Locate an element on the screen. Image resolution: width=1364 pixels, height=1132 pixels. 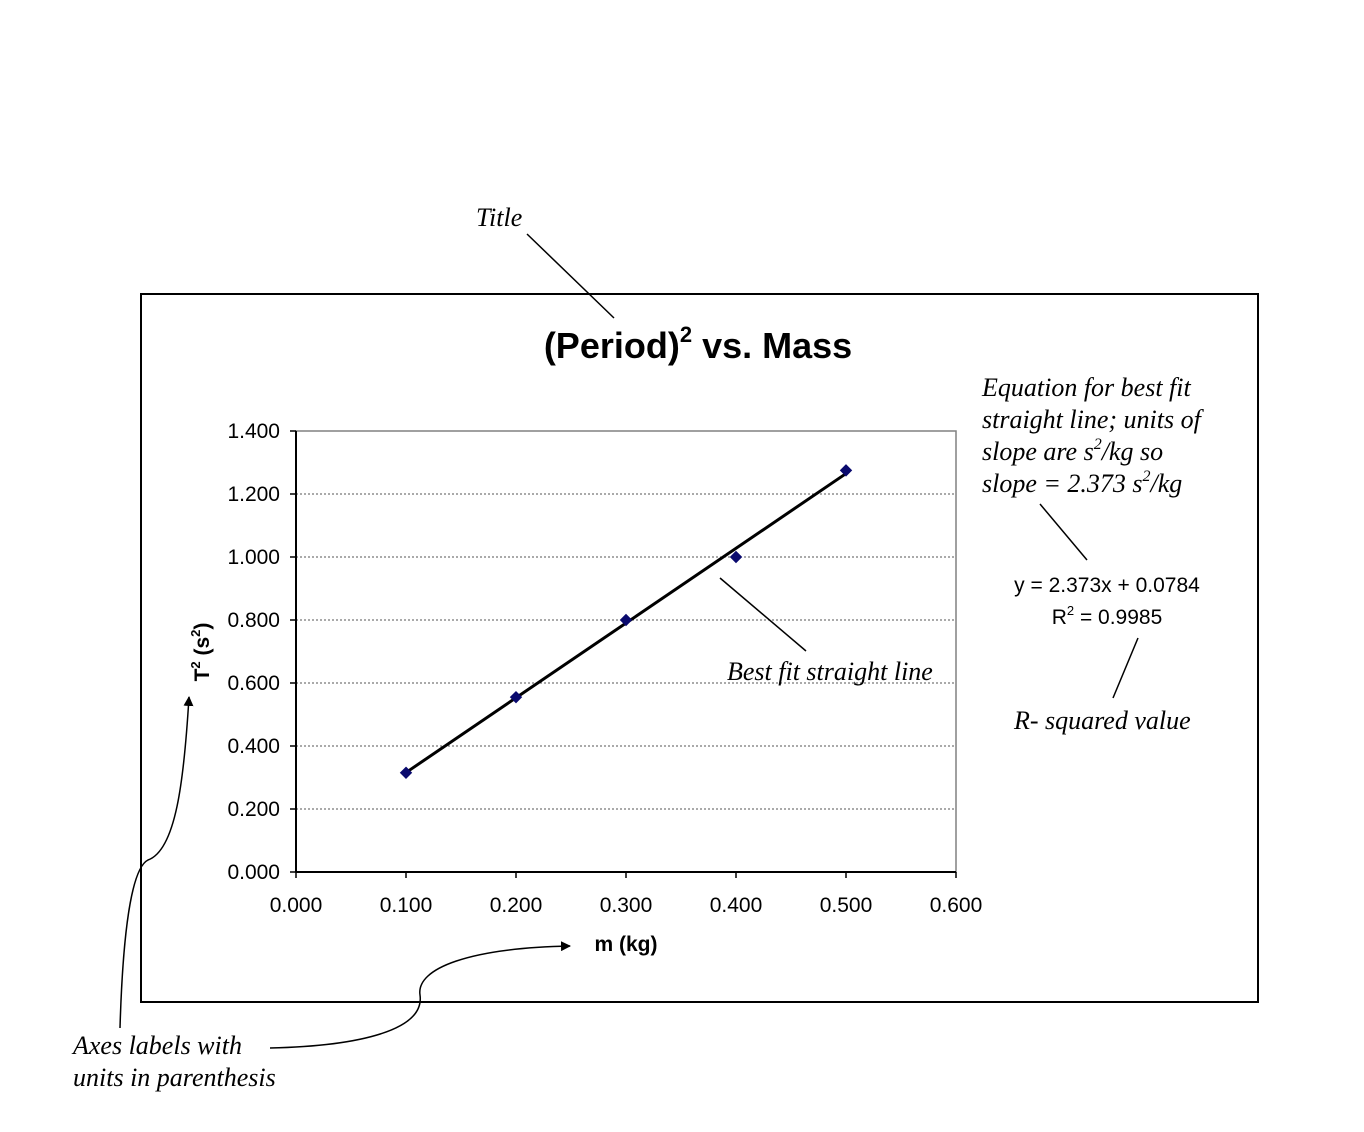
title-pointer-line is located at coordinates (570, 276).